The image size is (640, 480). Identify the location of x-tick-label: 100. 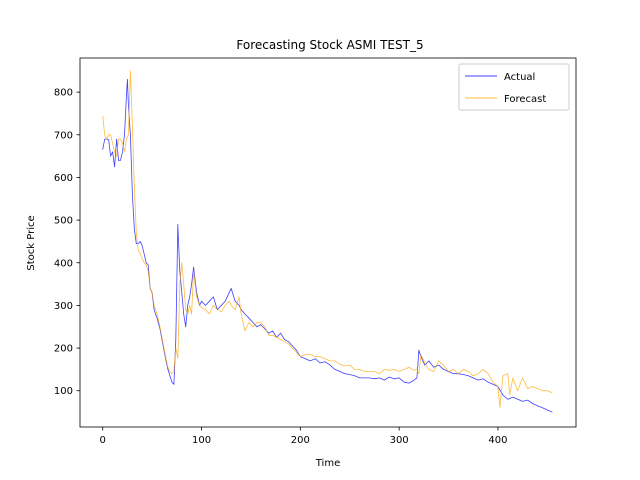
(201, 440).